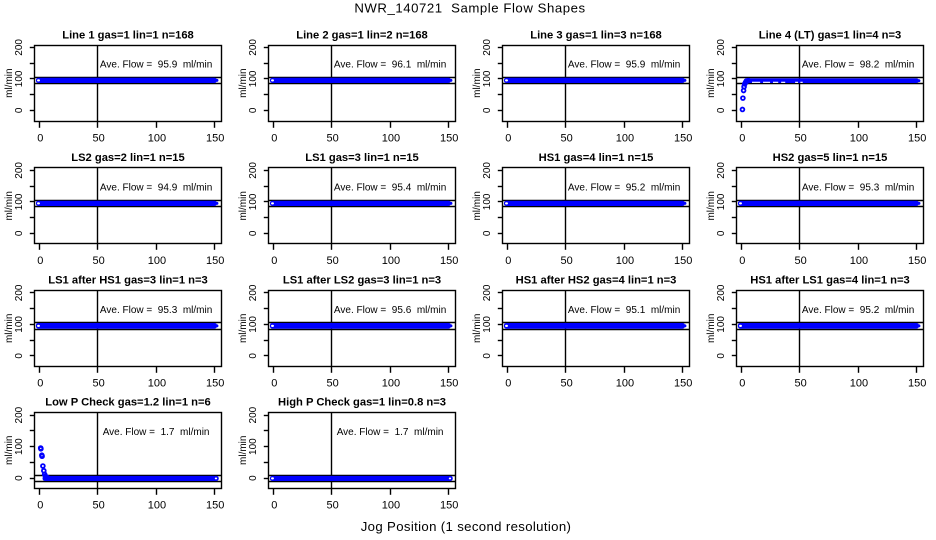 Image resolution: width=936 pixels, height=540 pixels. I want to click on svg-text: LS1 gas=3 lin=1 n=15, so click(362, 158).